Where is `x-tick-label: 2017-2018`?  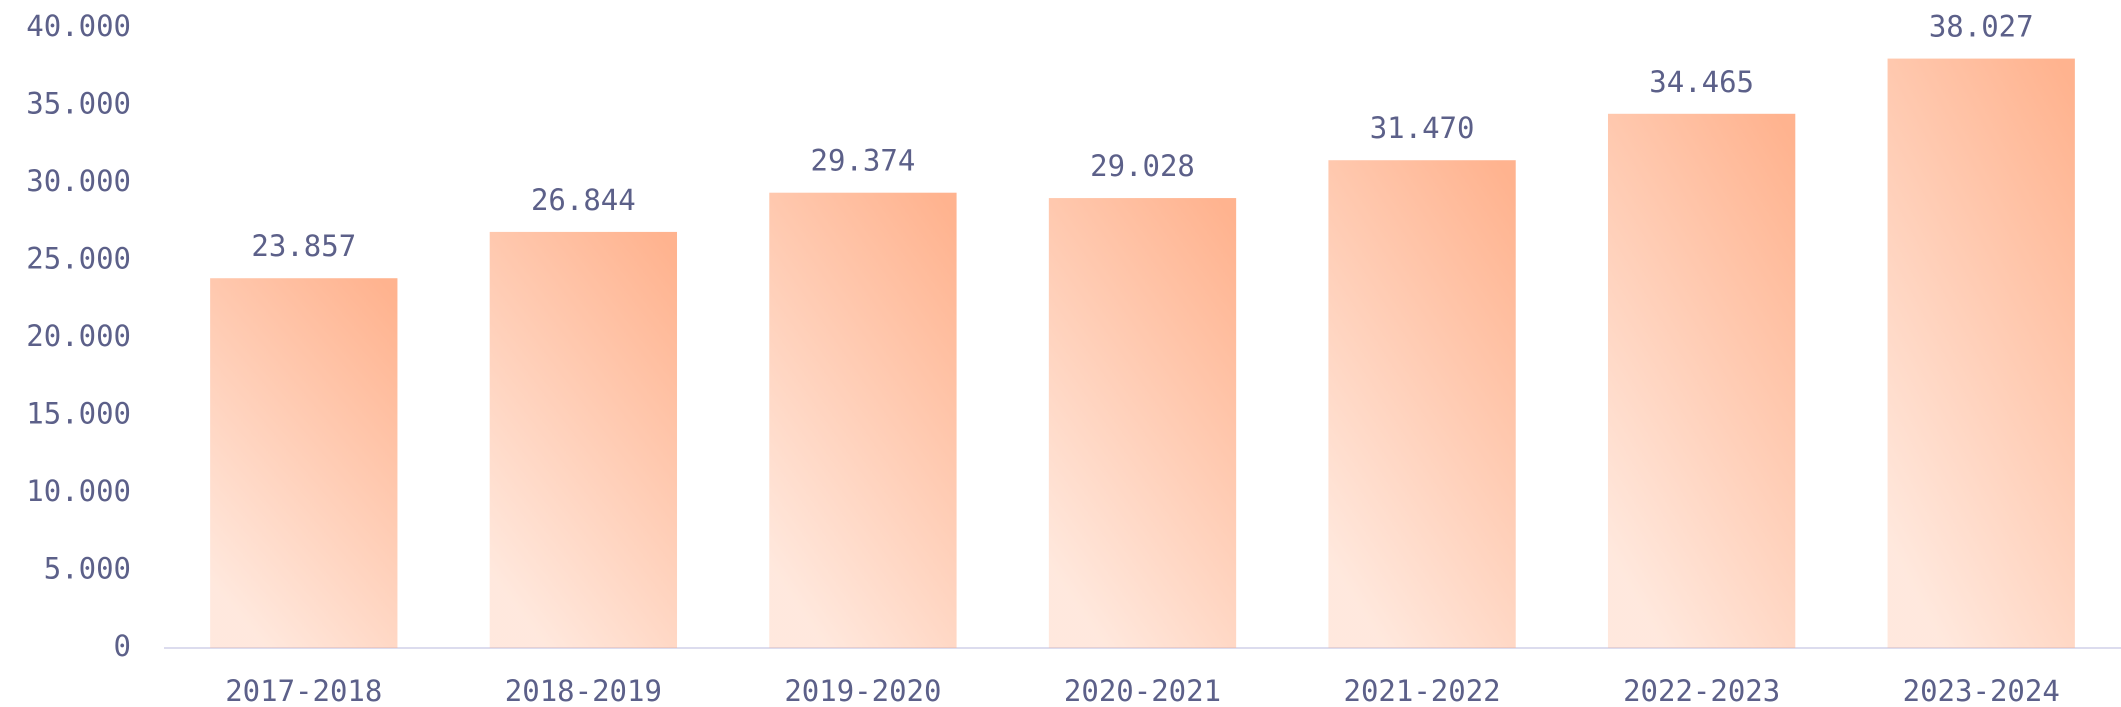
x-tick-label: 2017-2018 is located at coordinates (303, 690).